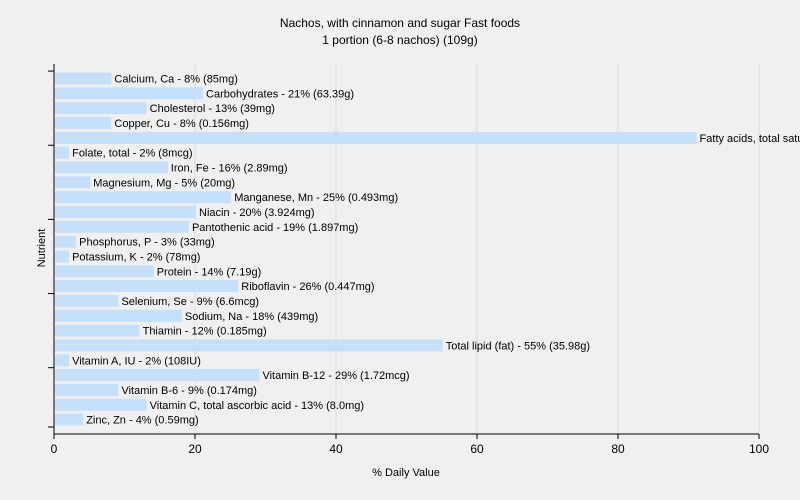 This screenshot has width=800, height=500. Describe the element at coordinates (147, 243) in the screenshot. I see `bar-label: Phosphorus, P - 3% (33mg)` at that location.